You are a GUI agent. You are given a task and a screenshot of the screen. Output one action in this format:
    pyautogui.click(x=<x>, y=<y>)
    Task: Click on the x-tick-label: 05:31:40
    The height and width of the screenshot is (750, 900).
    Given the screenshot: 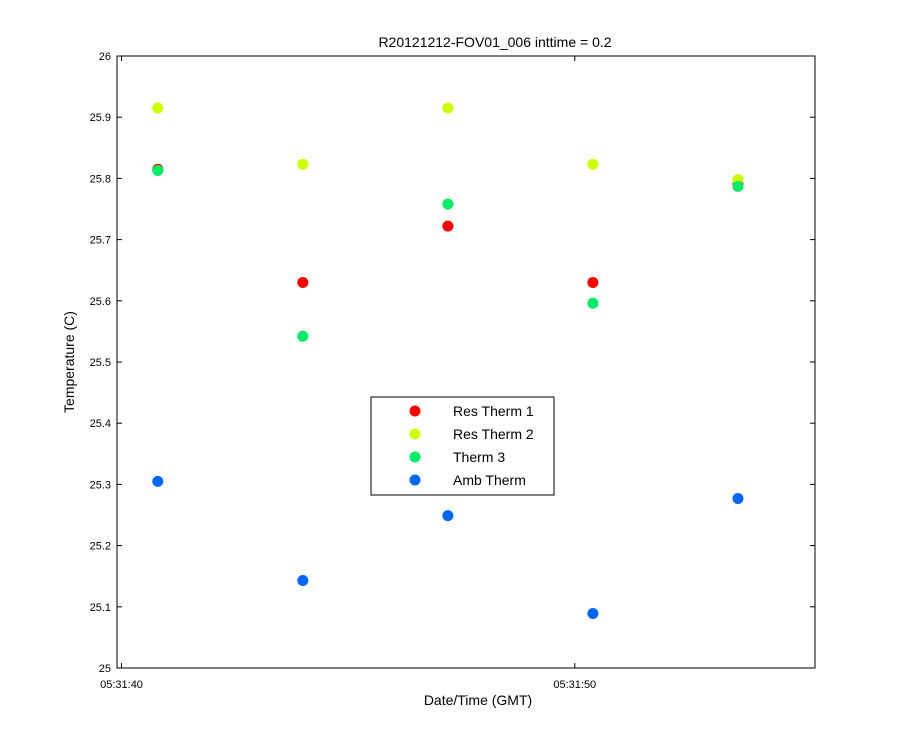 What is the action you would take?
    pyautogui.click(x=121, y=685)
    